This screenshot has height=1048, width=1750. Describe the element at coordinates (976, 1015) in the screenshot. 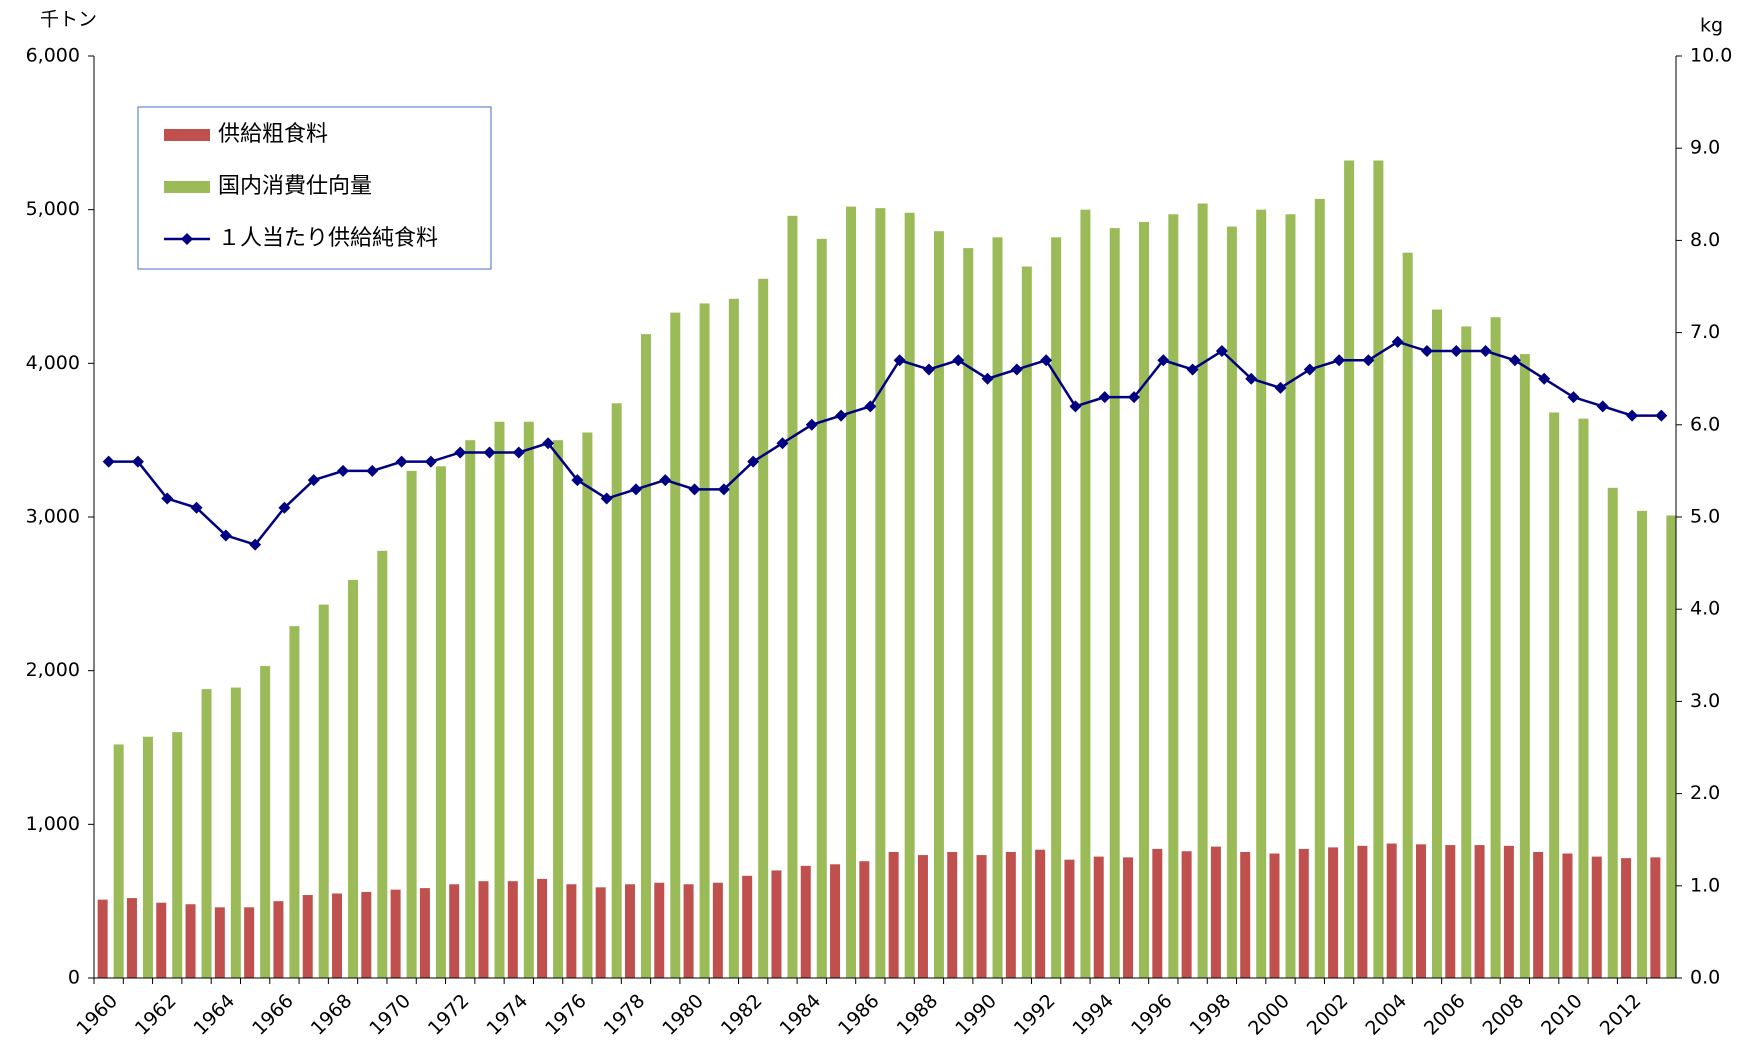

I see `x-tick-label: 1990` at that location.